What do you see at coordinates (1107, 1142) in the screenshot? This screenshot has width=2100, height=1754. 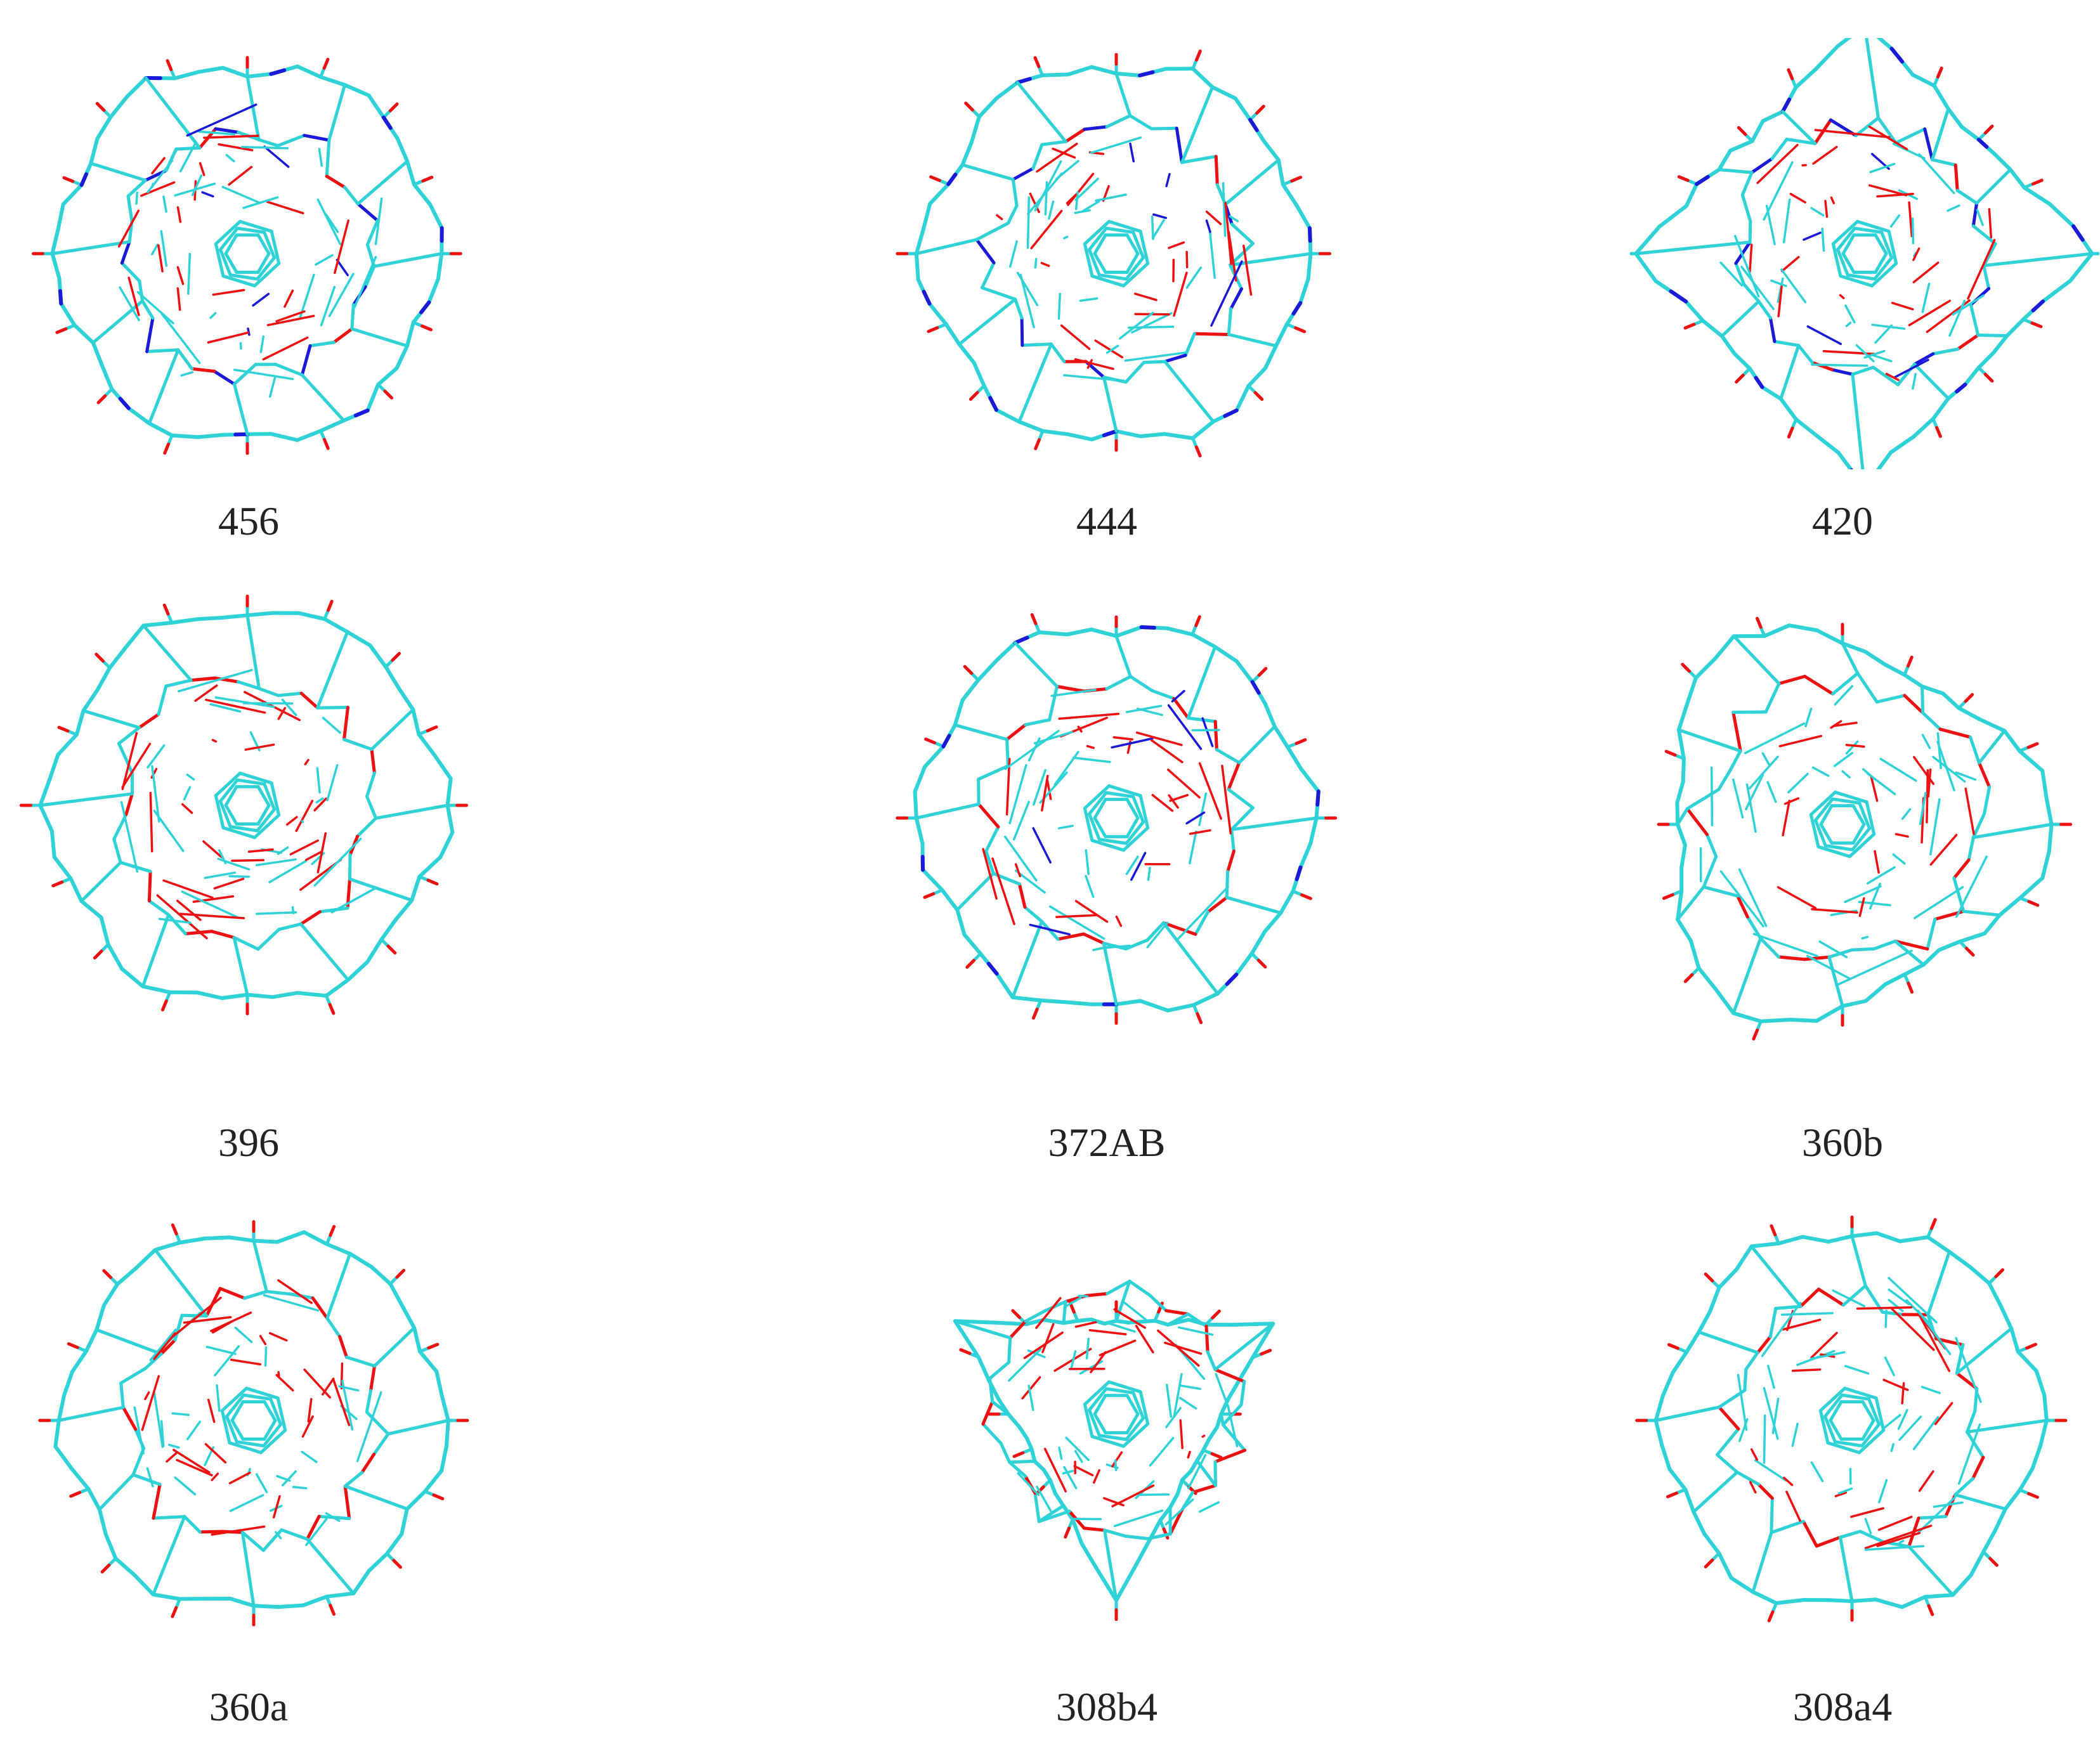 I see `panel-label-4: 372AB` at bounding box center [1107, 1142].